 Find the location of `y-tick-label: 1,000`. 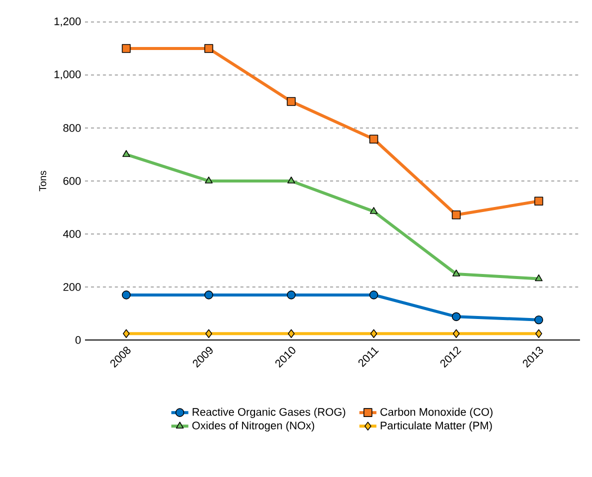

y-tick-label: 1,000 is located at coordinates (67, 75).